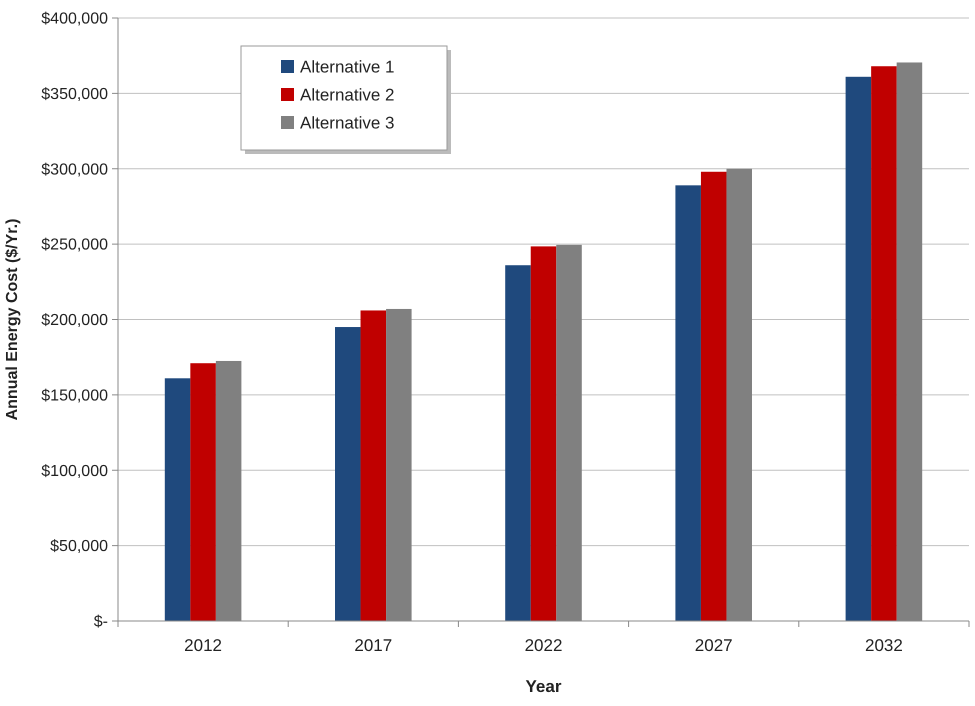  What do you see at coordinates (883, 645) in the screenshot?
I see `x-tick-label: 2032` at bounding box center [883, 645].